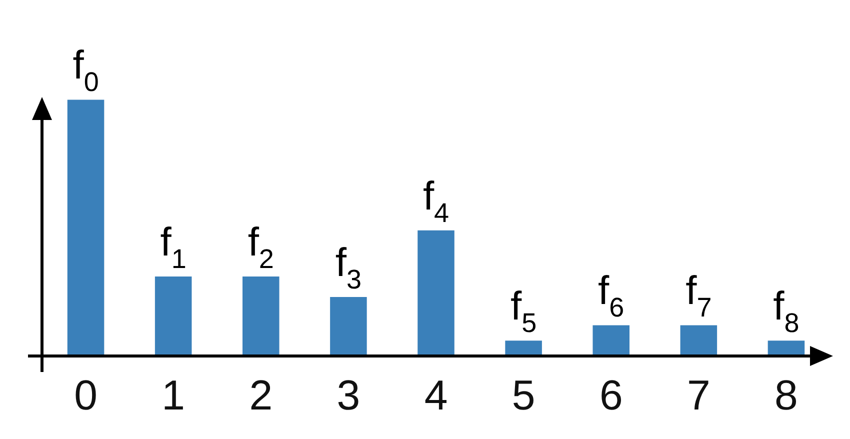 This screenshot has height=439, width=850. What do you see at coordinates (86, 395) in the screenshot?
I see `x-tick-label: 0` at bounding box center [86, 395].